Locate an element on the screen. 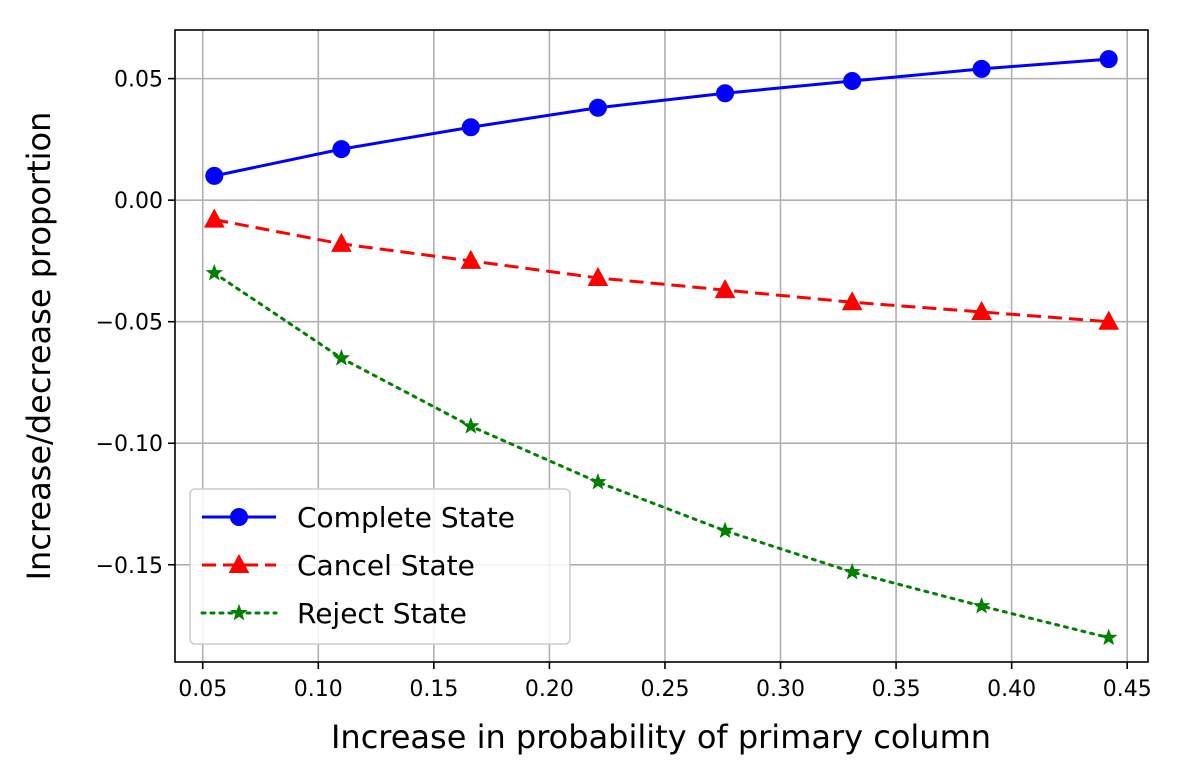 The image size is (1179, 782). legend: Complete State Cancel State Reject State is located at coordinates (380, 566).